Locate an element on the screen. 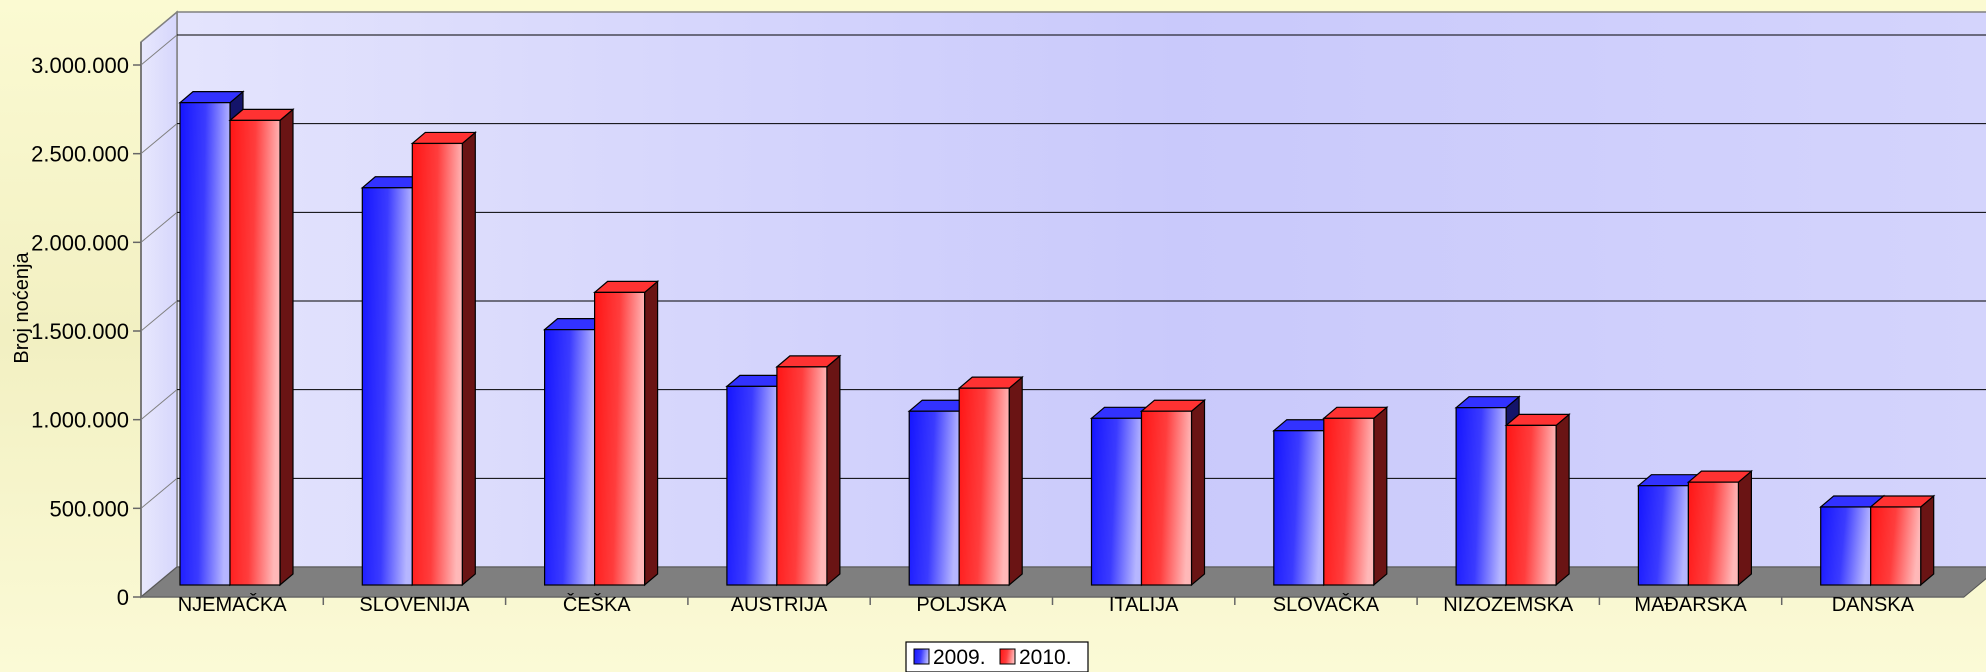 Image resolution: width=1986 pixels, height=672 pixels. y-tick-label: 1.500.000 is located at coordinates (80, 331).